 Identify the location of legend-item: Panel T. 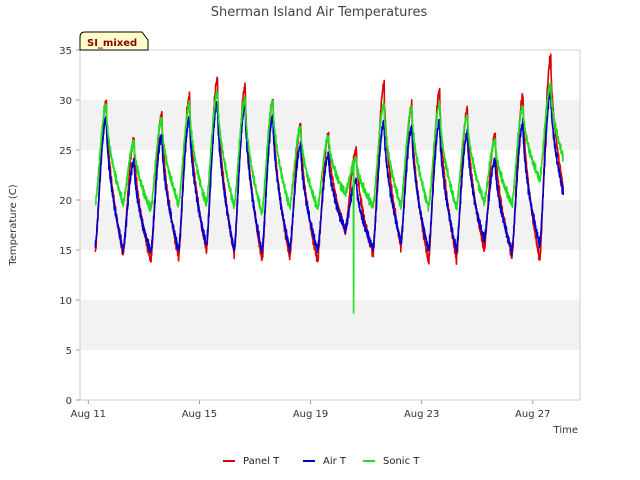
(251, 461).